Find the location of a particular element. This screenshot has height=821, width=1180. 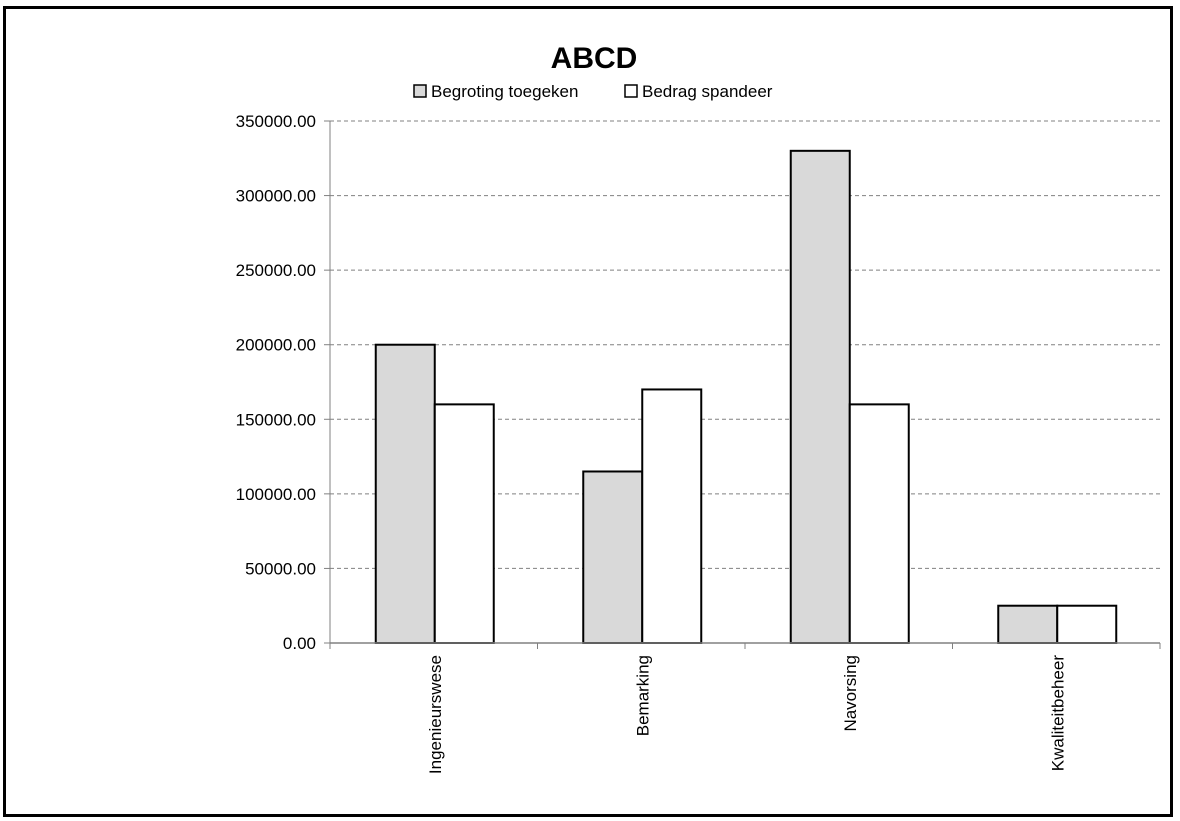

y-tick-label: 250000.00 is located at coordinates (276, 270).